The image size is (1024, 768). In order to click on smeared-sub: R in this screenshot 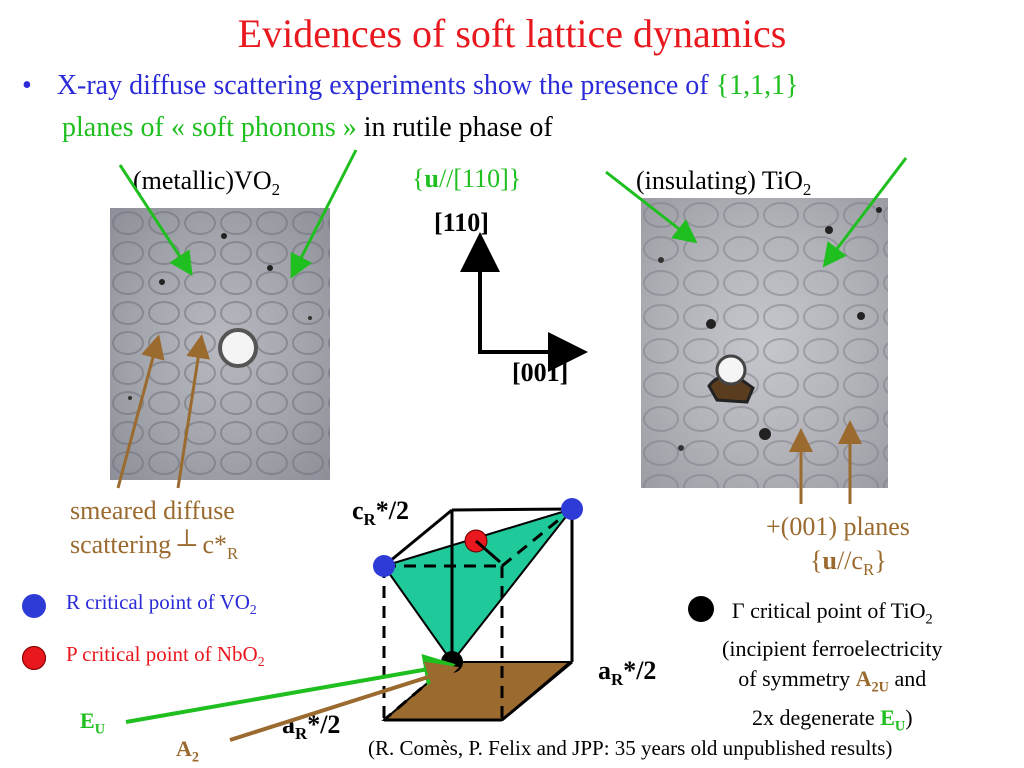, I will do `click(233, 554)`.